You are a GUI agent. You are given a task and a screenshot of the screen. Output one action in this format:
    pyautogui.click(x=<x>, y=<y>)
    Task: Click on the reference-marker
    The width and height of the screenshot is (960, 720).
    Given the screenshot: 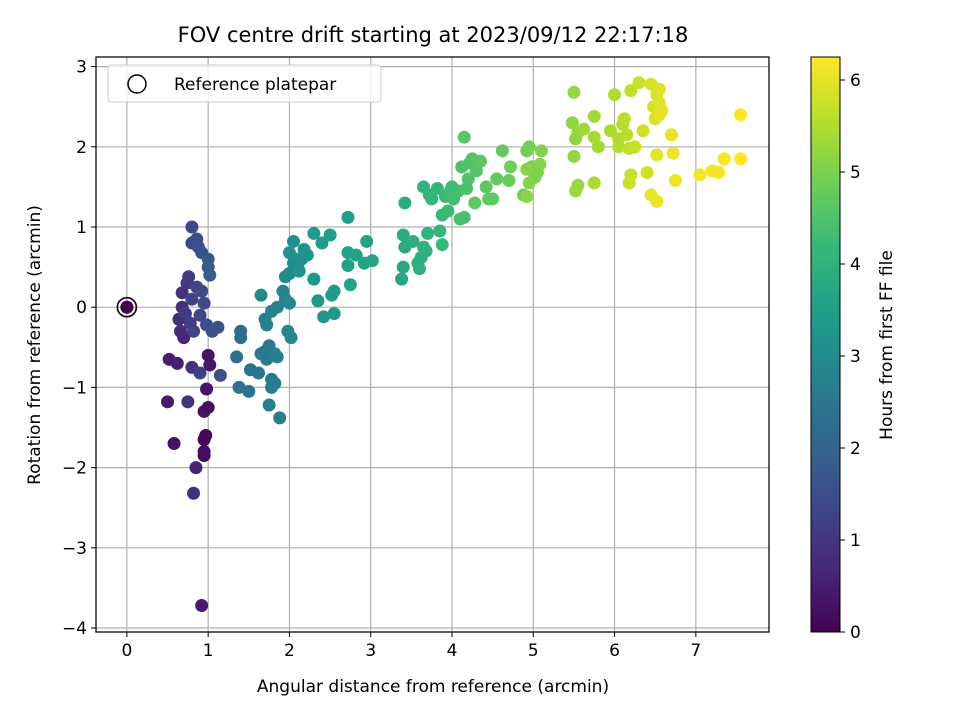 What is the action you would take?
    pyautogui.click(x=127, y=307)
    